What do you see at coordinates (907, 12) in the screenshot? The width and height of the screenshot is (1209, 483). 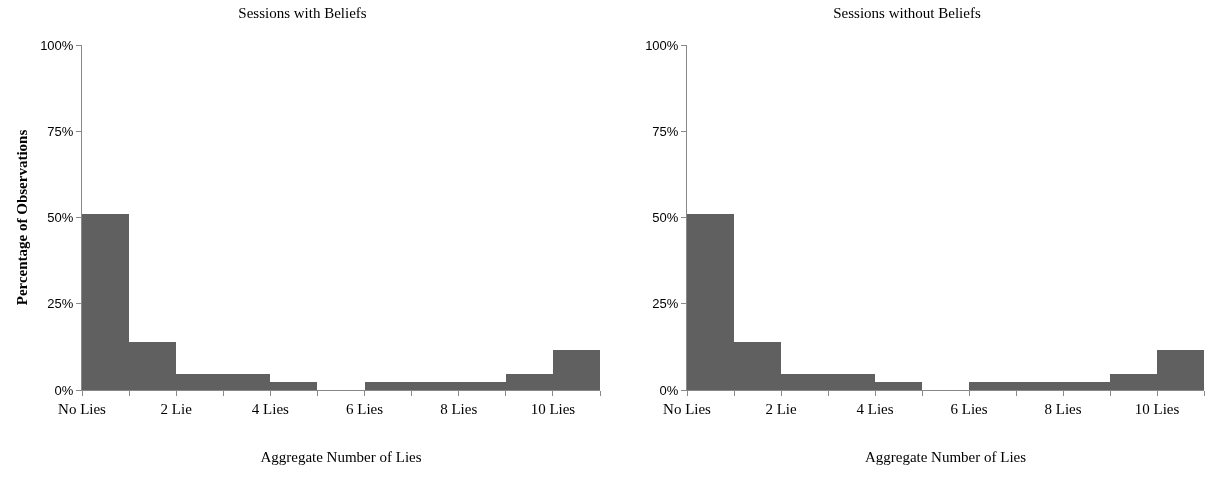 I see `chart-title: Sessions without Beliefs` at bounding box center [907, 12].